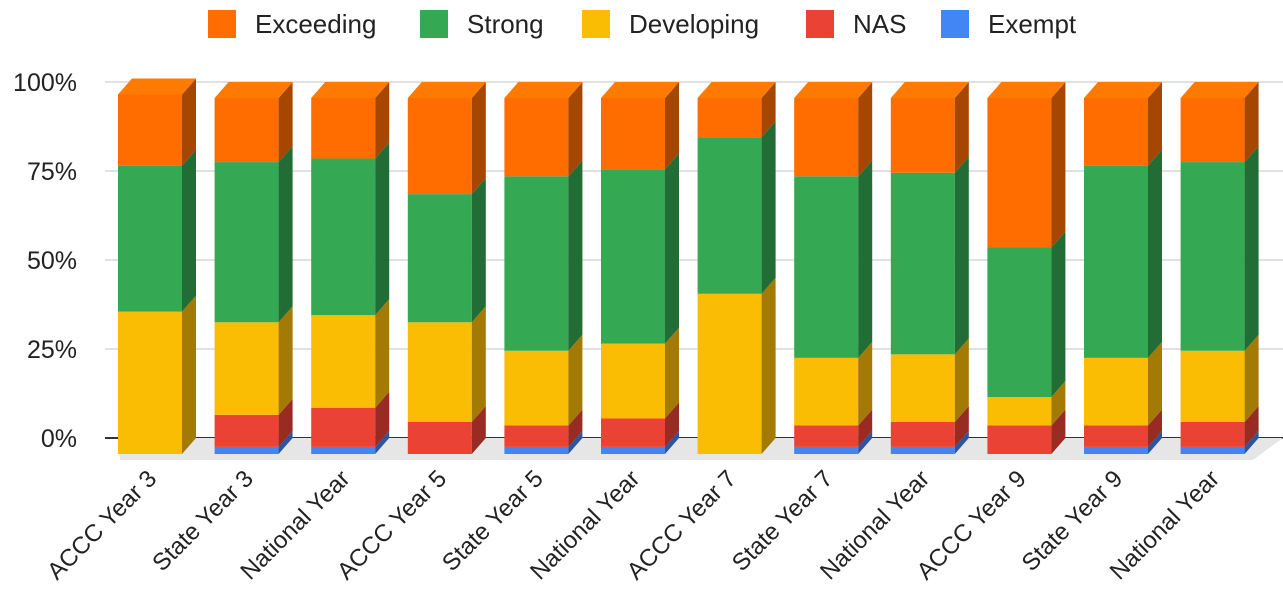 Image resolution: width=1283 pixels, height=616 pixels. Describe the element at coordinates (856, 24) in the screenshot. I see `legend-item-nas: NAS` at that location.